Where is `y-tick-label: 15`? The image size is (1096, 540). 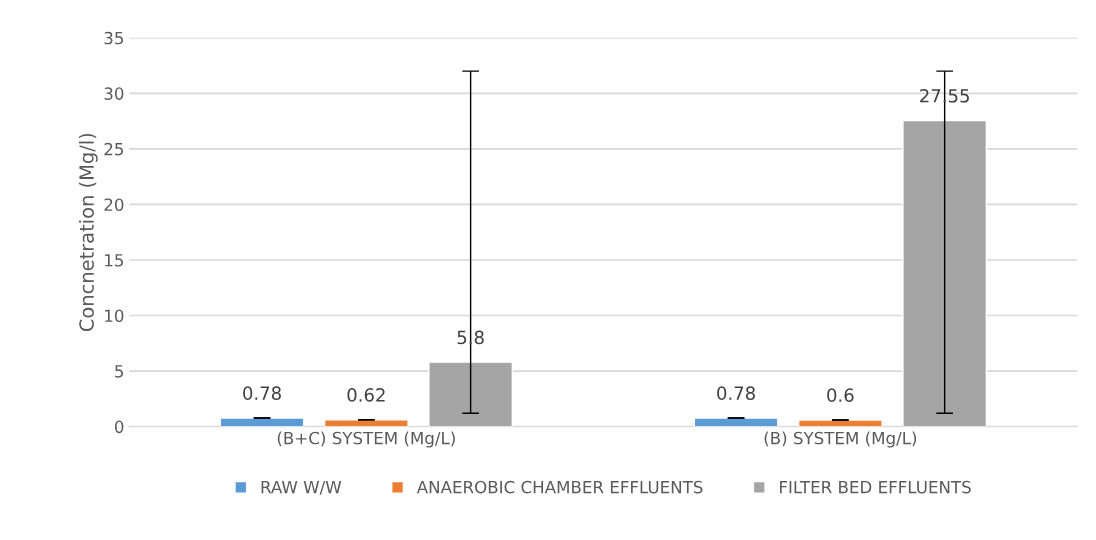
y-tick-label: 15 is located at coordinates (114, 260).